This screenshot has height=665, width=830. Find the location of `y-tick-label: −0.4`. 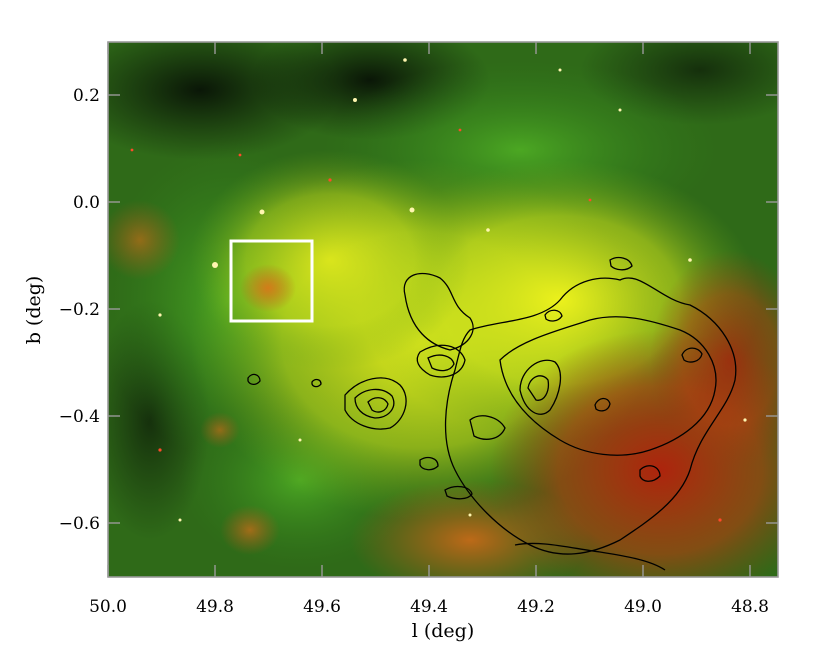

y-tick-label: −0.4 is located at coordinates (79, 417).